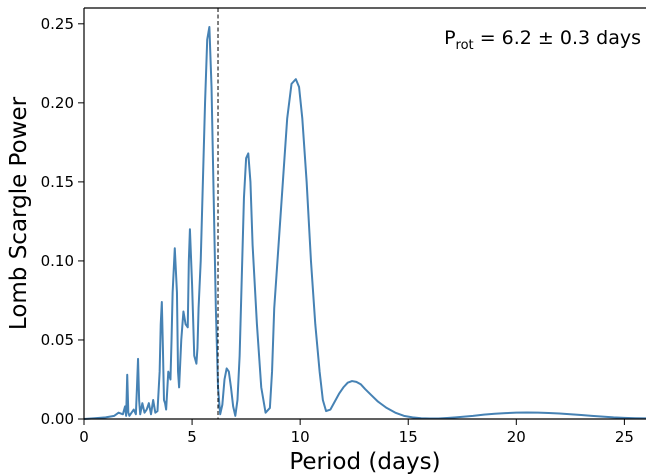 The image size is (646, 475). I want to click on y-tick-label: 0.05, so click(57, 340).